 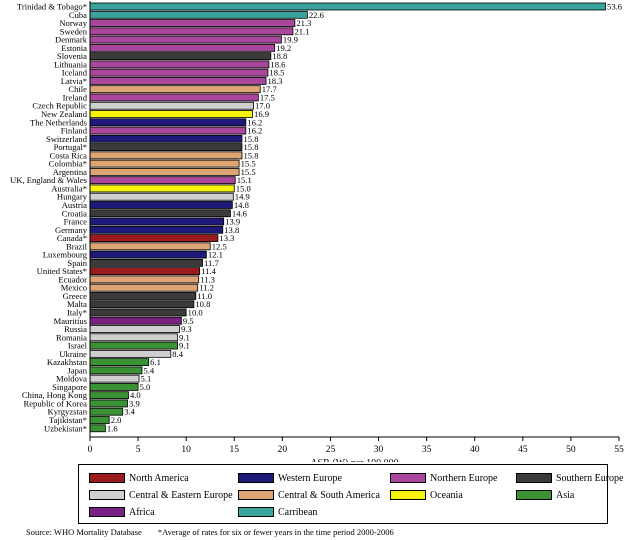 I want to click on legend-item: Central & Eastern Europe, so click(x=161, y=496).